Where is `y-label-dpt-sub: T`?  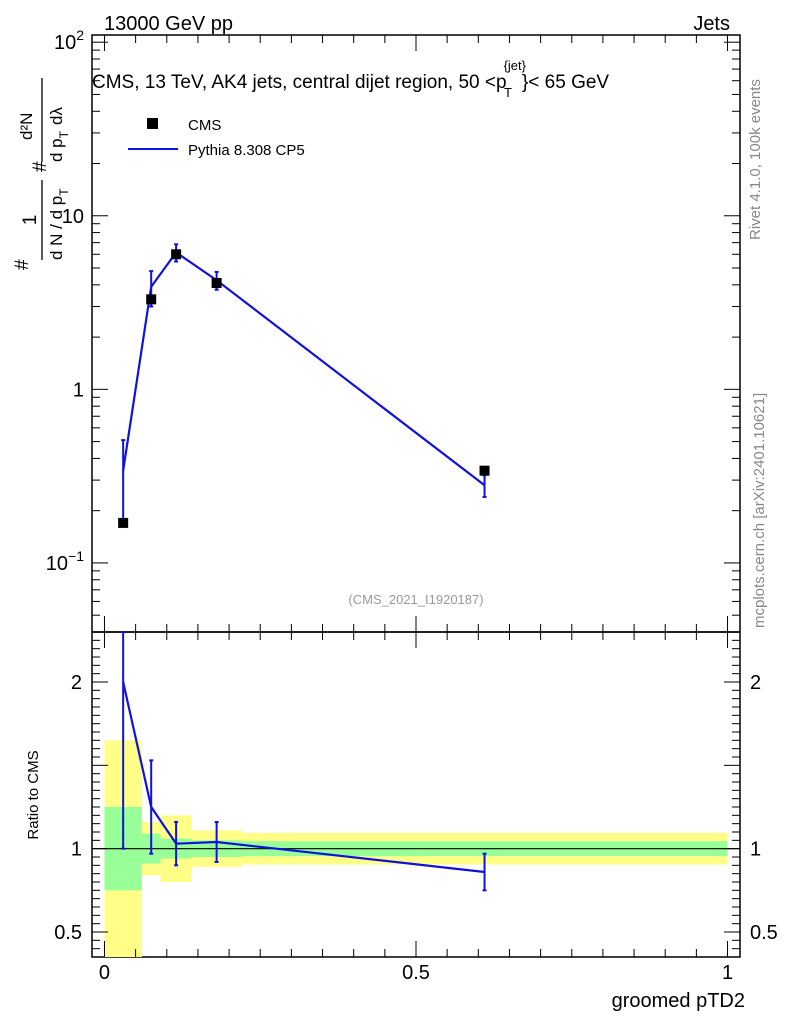
y-label-dpt-sub: T is located at coordinates (64, 134).